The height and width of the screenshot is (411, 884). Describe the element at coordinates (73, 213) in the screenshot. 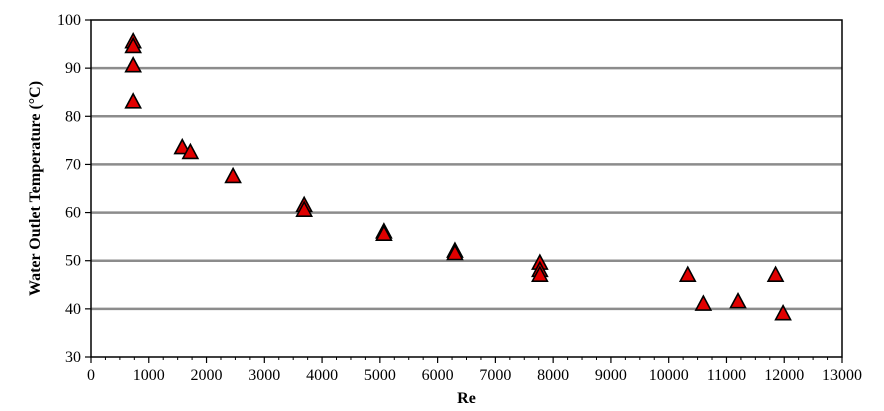

I see `y-tick-label: 60` at that location.